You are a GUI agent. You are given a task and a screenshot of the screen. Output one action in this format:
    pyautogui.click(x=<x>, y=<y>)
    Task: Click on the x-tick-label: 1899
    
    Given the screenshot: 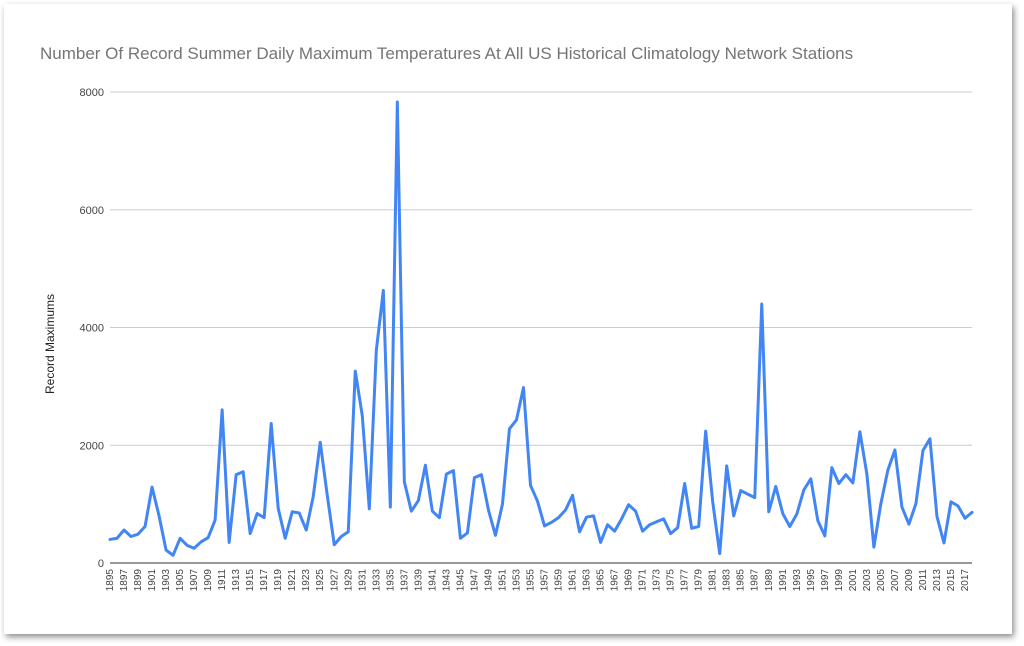 What is the action you would take?
    pyautogui.click(x=138, y=580)
    